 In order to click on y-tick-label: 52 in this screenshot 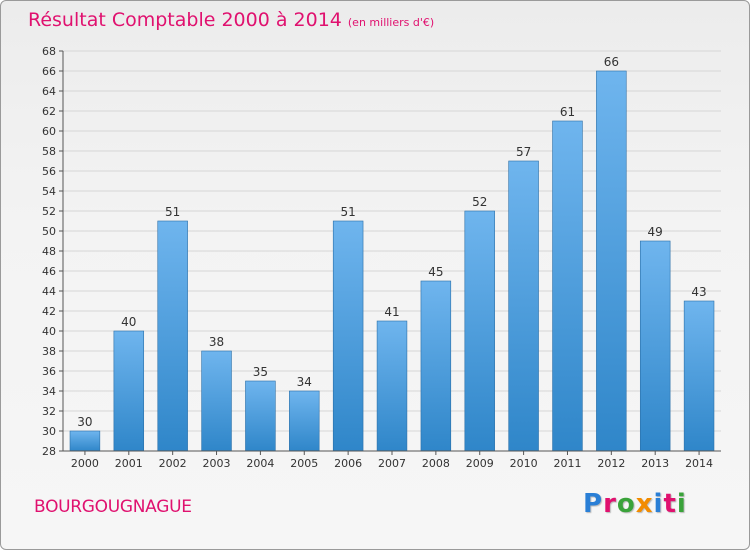, I will do `click(49, 211)`.